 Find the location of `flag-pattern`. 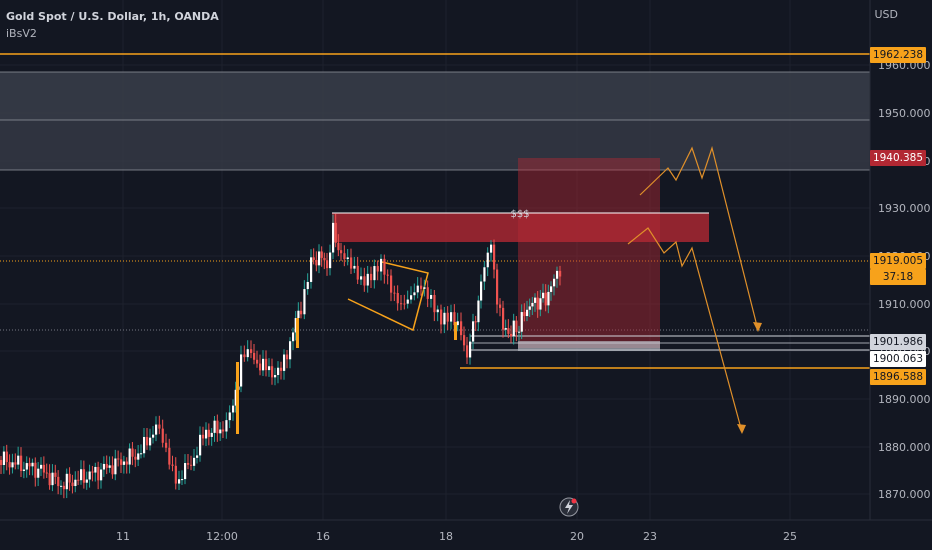

flag-pattern is located at coordinates (388, 296).